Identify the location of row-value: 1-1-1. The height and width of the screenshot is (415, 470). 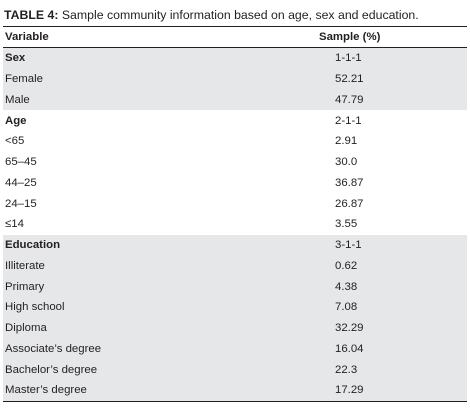
(351, 58).